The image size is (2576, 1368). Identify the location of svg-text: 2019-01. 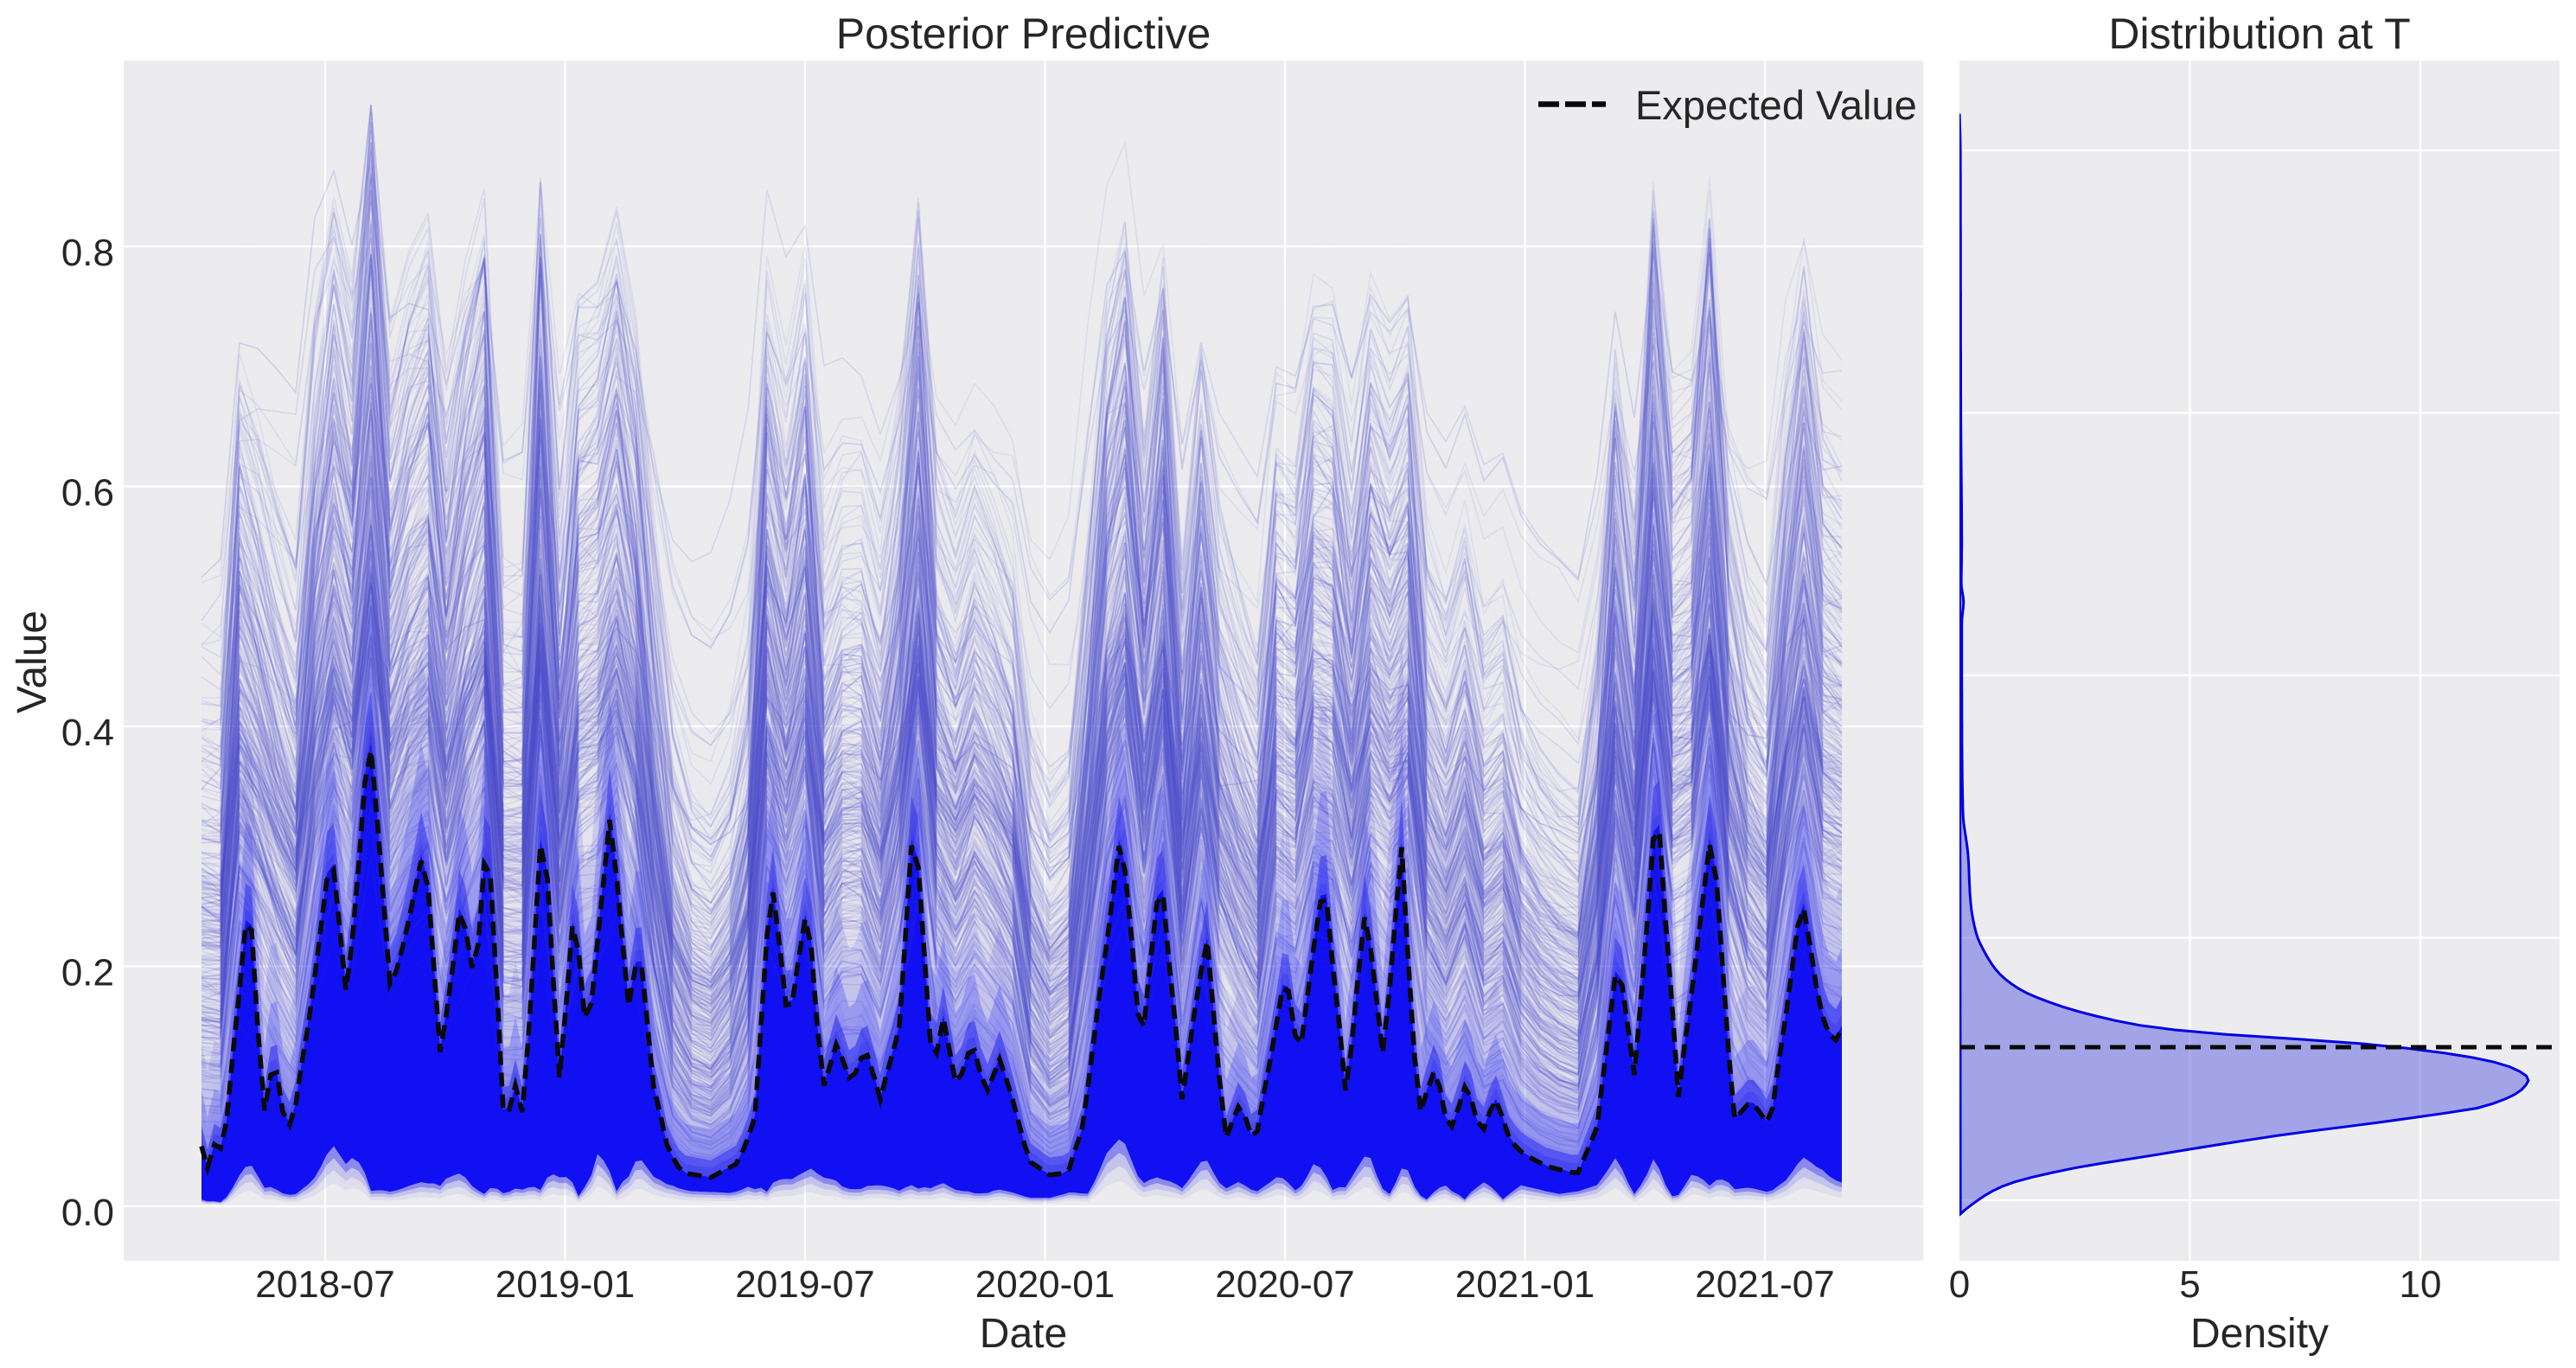
(565, 1284).